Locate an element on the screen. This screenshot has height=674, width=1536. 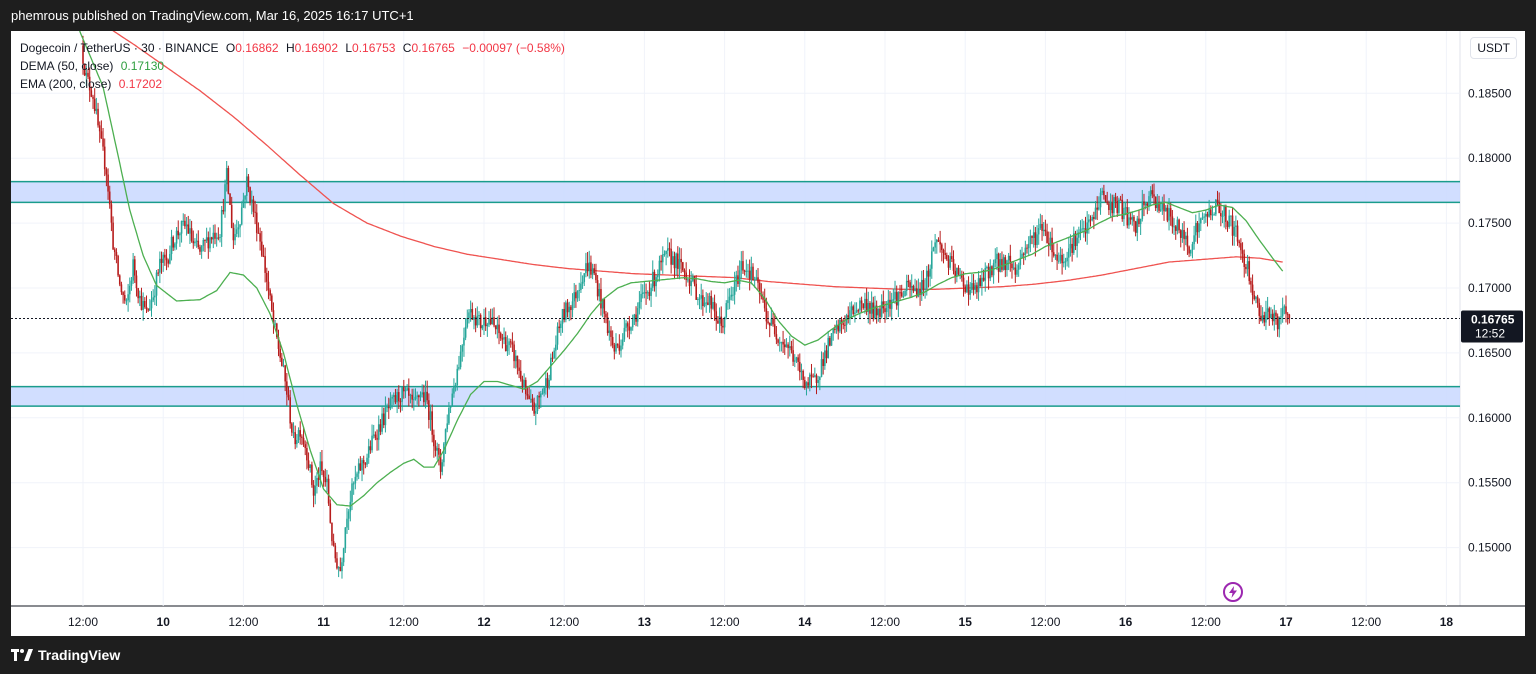
currency-button: USDT is located at coordinates (1493, 48).